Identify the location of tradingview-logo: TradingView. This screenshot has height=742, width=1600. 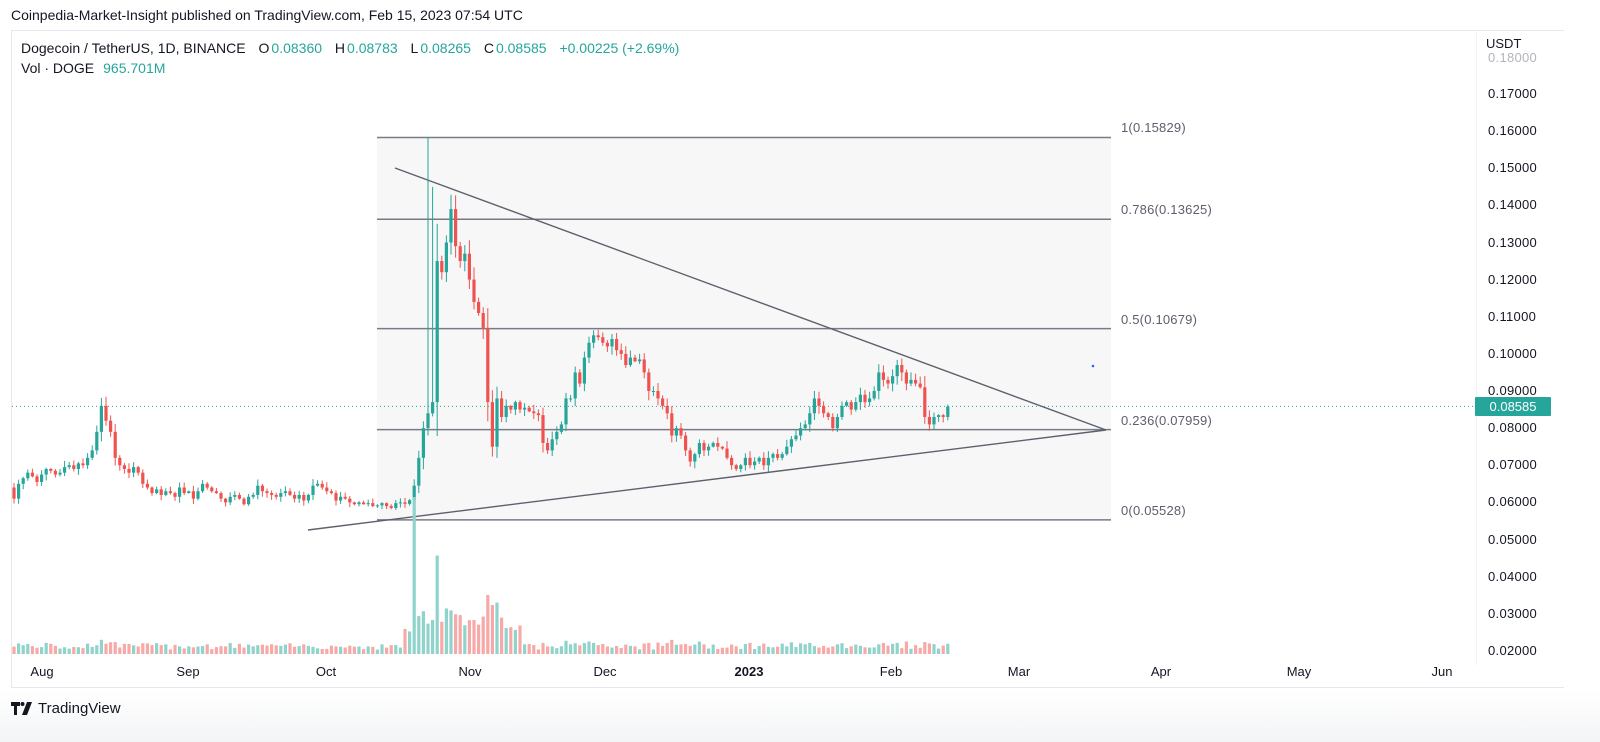
(66, 708).